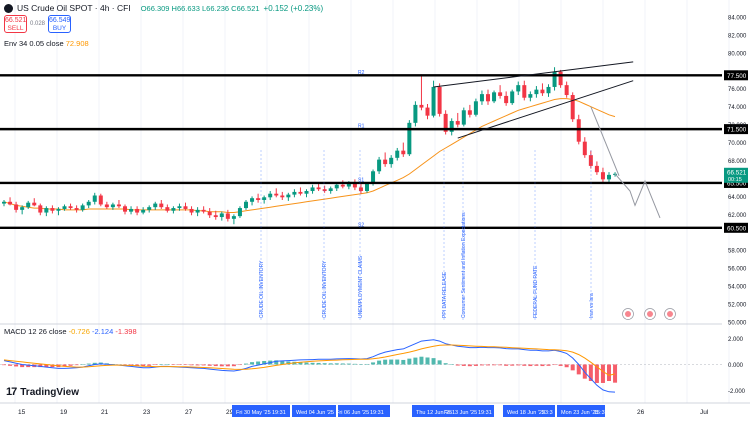 This screenshot has width=750, height=421. I want to click on sell-price: 66.521, so click(16, 20).